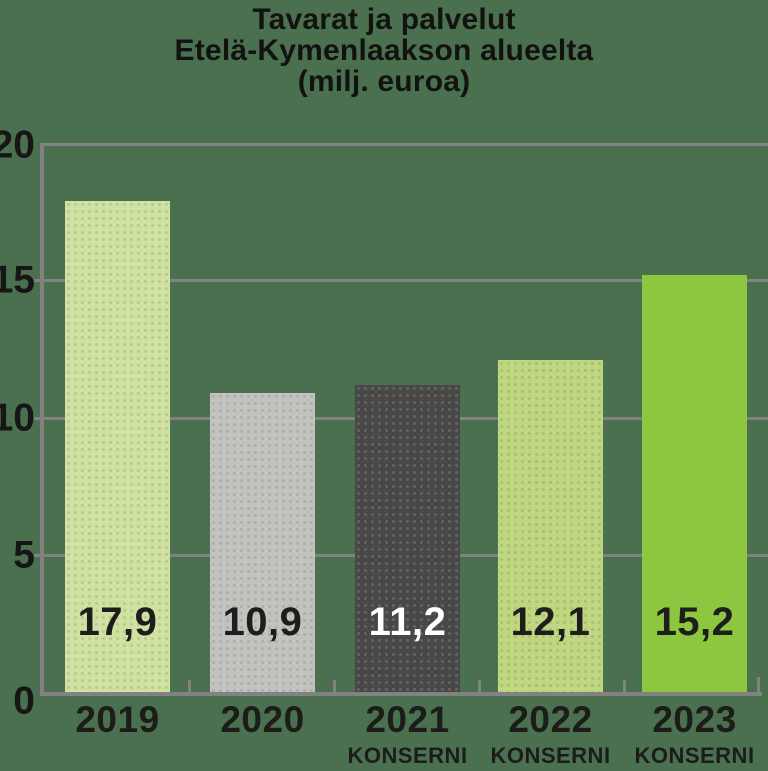 The image size is (768, 771). I want to click on chart-title-line1: Tavarat ja palvelut, so click(384, 19).